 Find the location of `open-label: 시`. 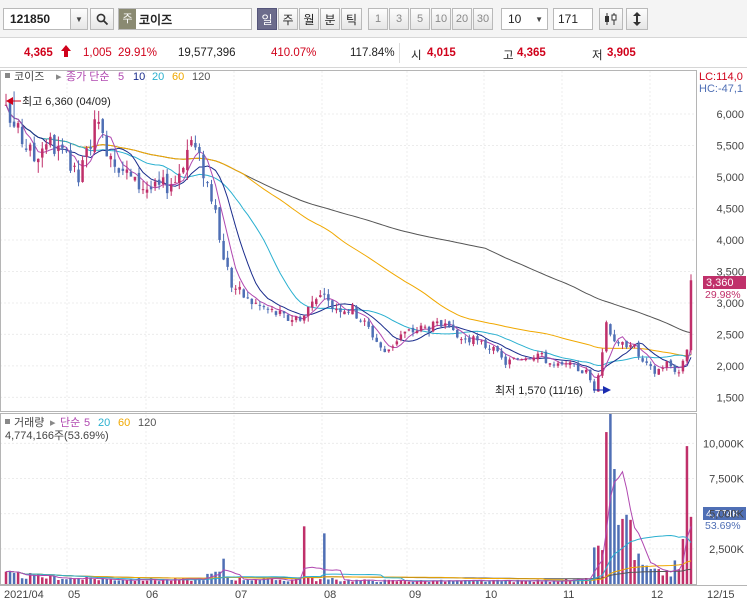

open-label: 시 is located at coordinates (416, 56).